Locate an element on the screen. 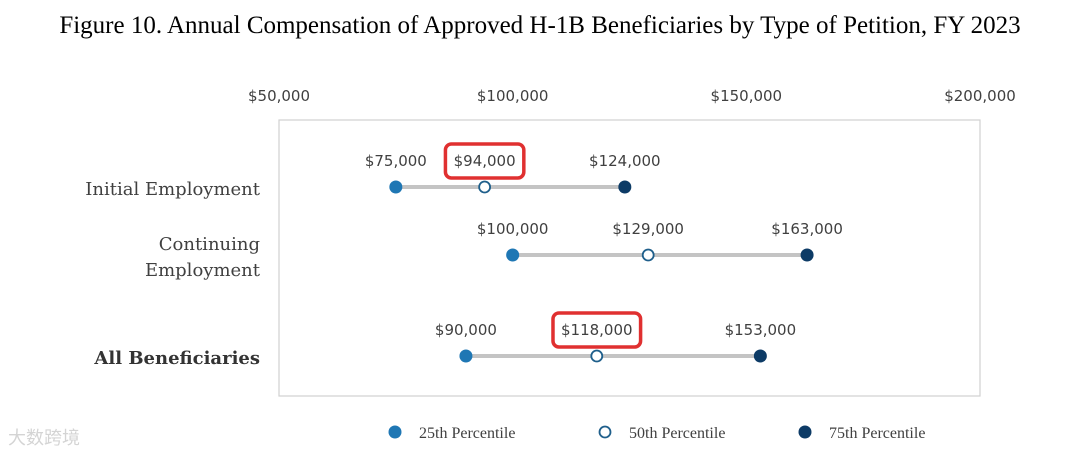  value-label: $90,000 is located at coordinates (466, 330).